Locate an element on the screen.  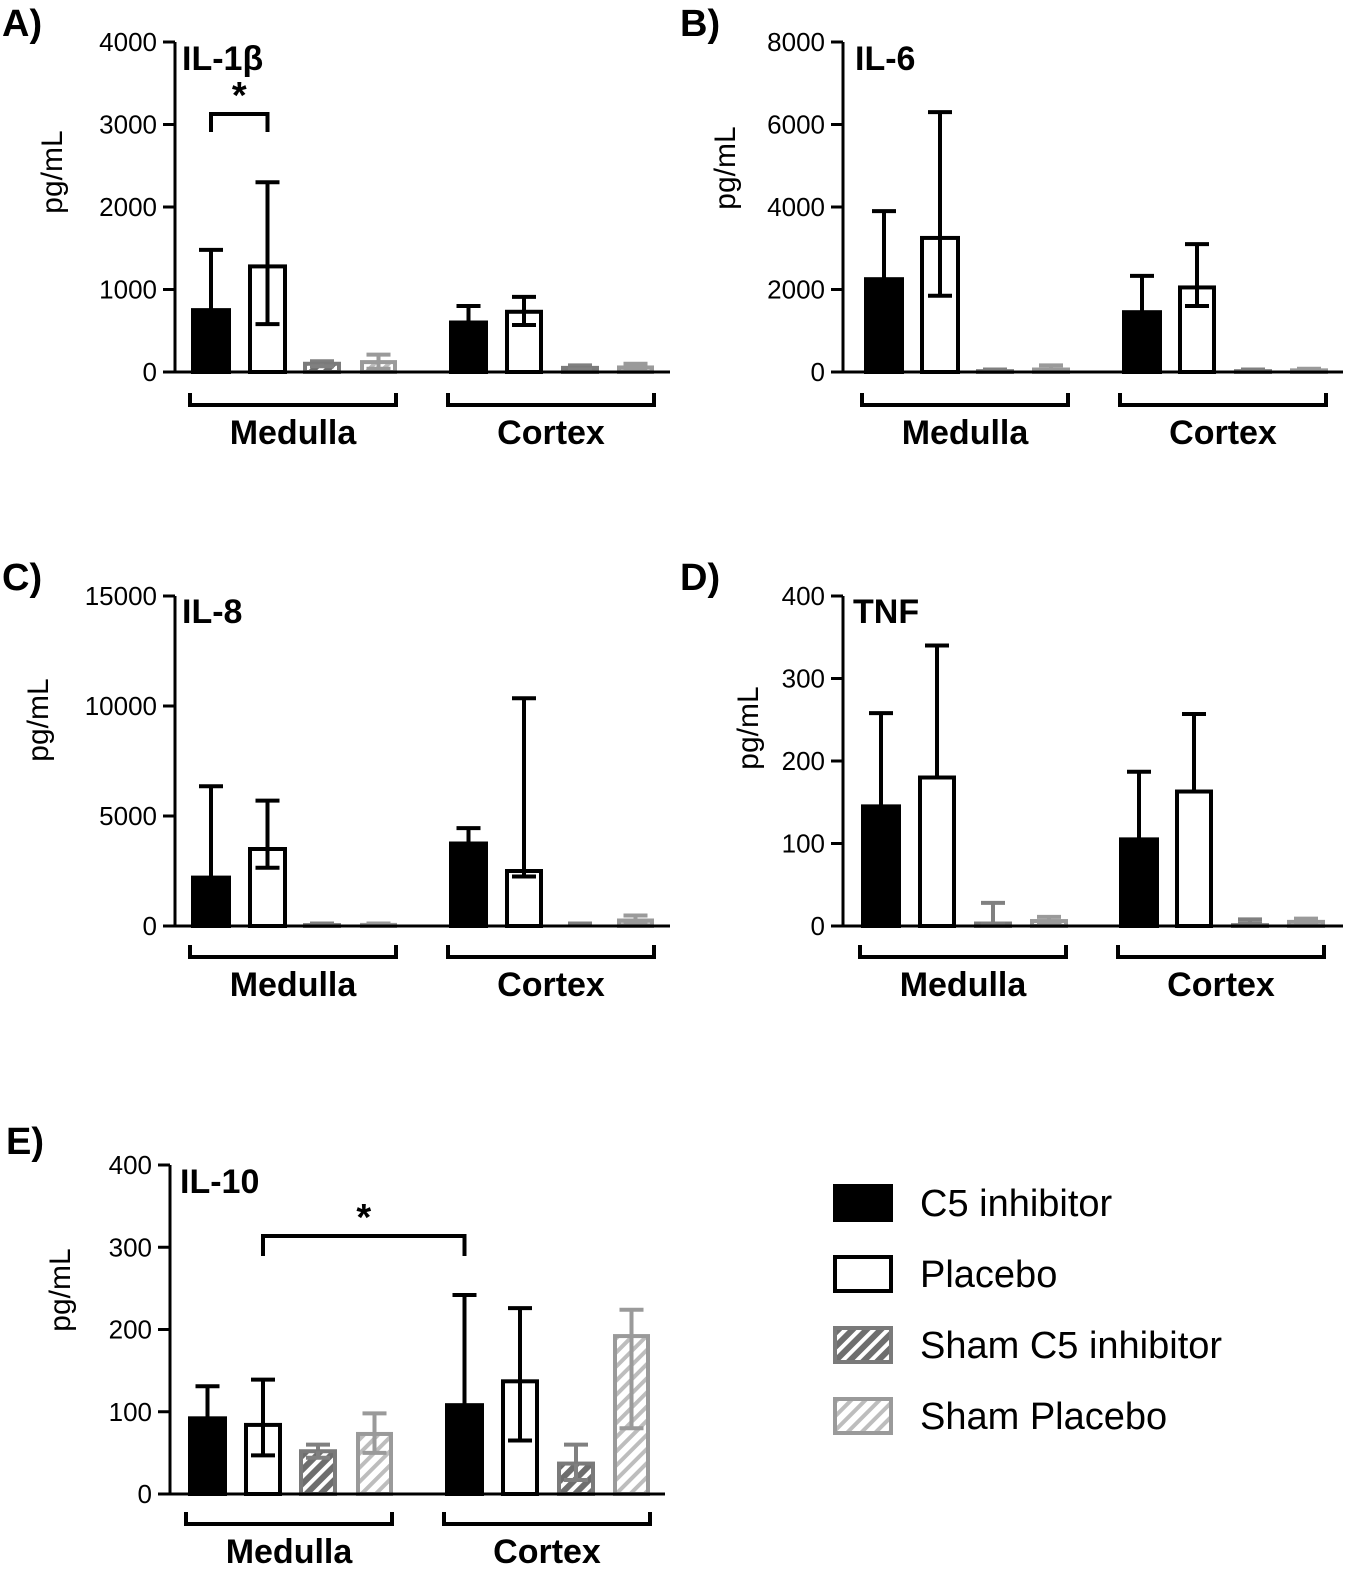
y-tick-label: 5000 is located at coordinates (128, 816).